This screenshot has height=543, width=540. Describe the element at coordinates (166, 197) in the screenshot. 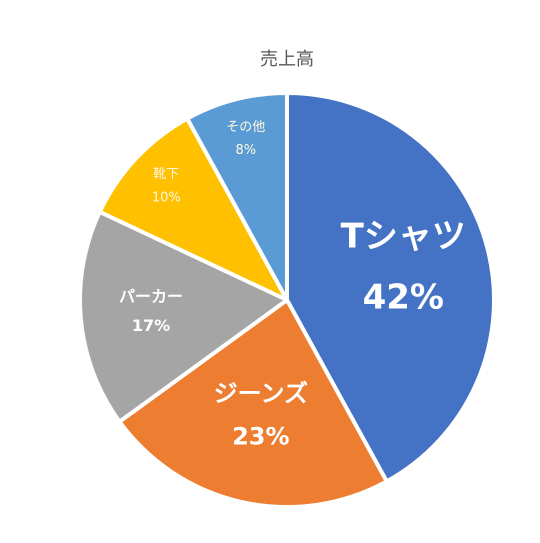

I see `slice-value-label: 10%` at that location.